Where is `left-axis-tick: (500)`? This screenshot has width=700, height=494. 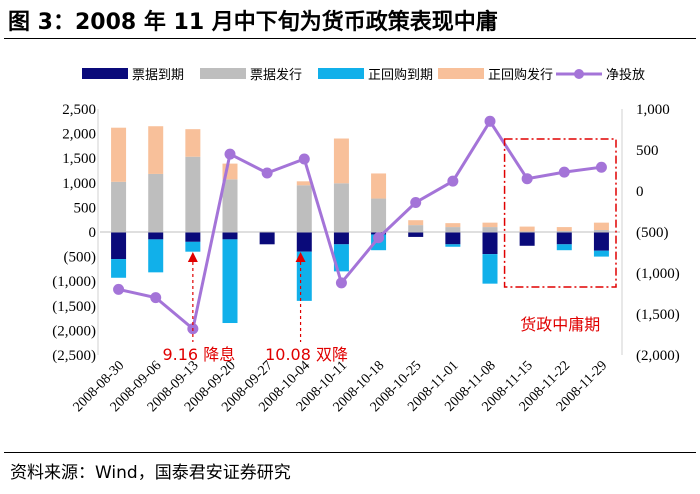
left-axis-tick: (500) is located at coordinates (80, 258).